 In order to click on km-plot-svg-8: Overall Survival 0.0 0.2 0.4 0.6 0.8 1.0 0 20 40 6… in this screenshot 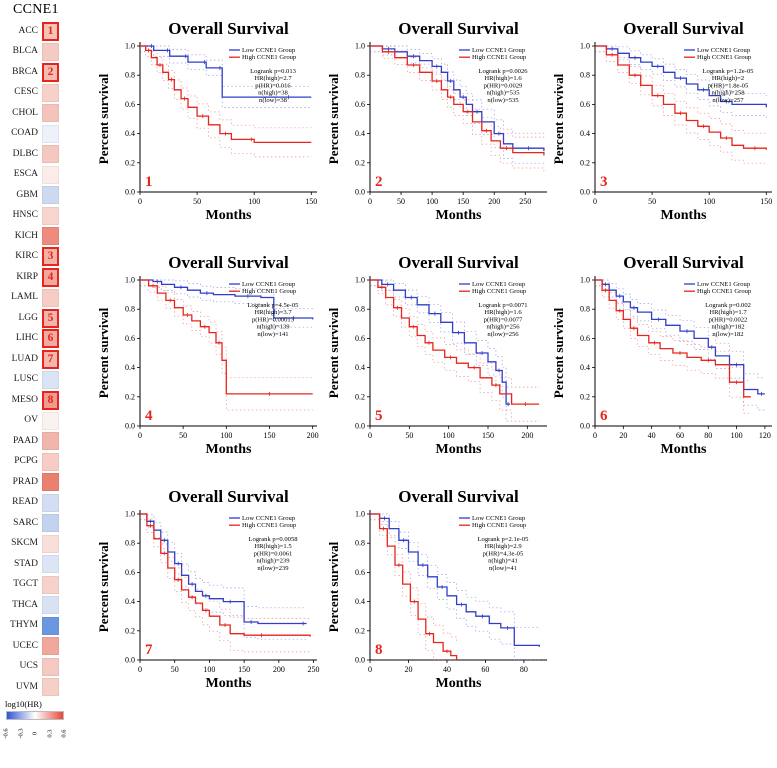, I will do `click(436, 589)`.